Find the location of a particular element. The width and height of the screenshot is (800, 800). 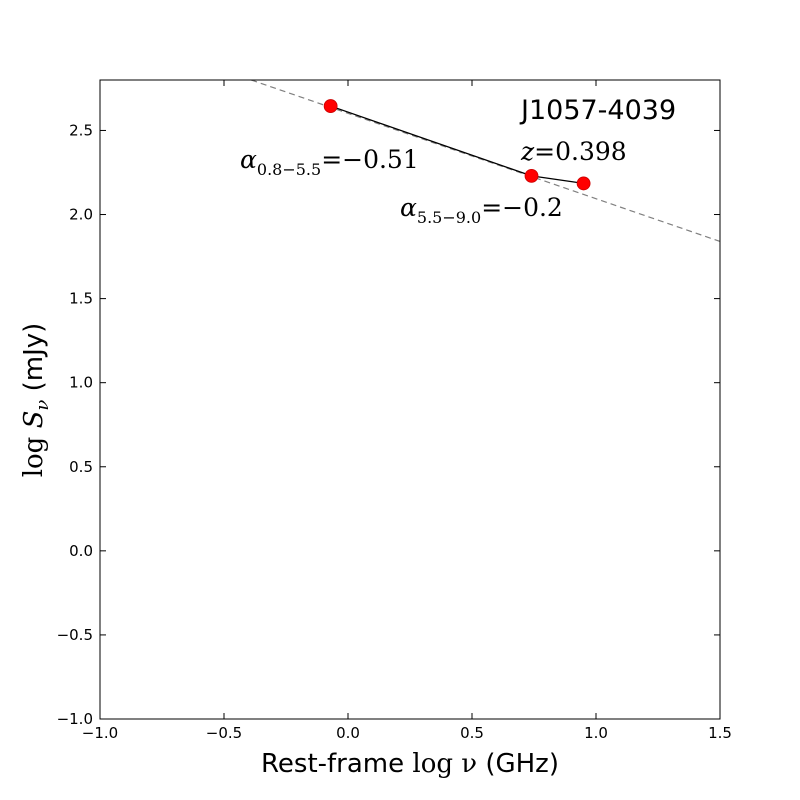

x-axis-title-prefix: Rest-frame is located at coordinates (332, 764).